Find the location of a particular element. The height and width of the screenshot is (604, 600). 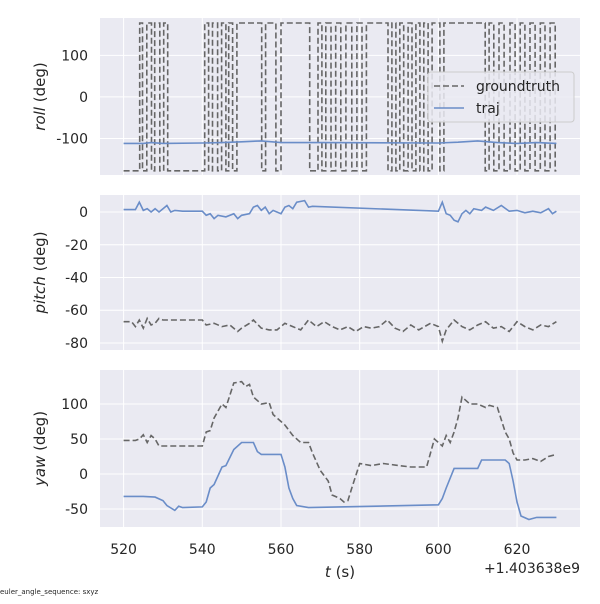

x-axis-label-var: t is located at coordinates (328, 572).